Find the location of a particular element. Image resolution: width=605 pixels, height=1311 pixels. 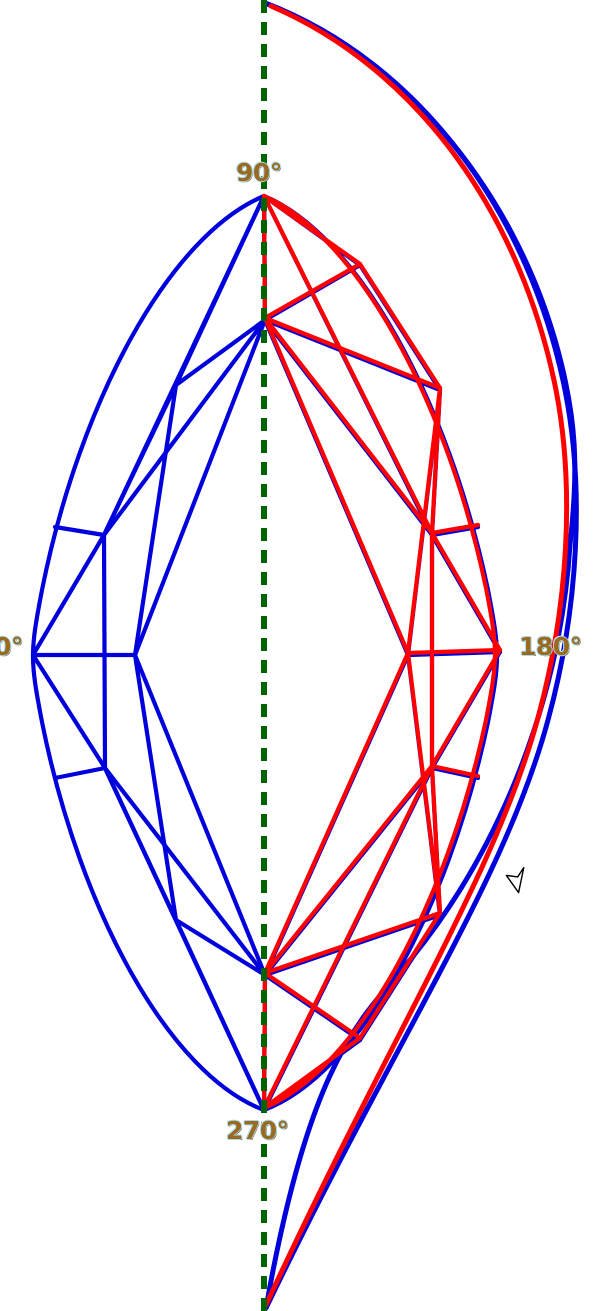

facet-ll-kite is located at coordinates (220, 1015).